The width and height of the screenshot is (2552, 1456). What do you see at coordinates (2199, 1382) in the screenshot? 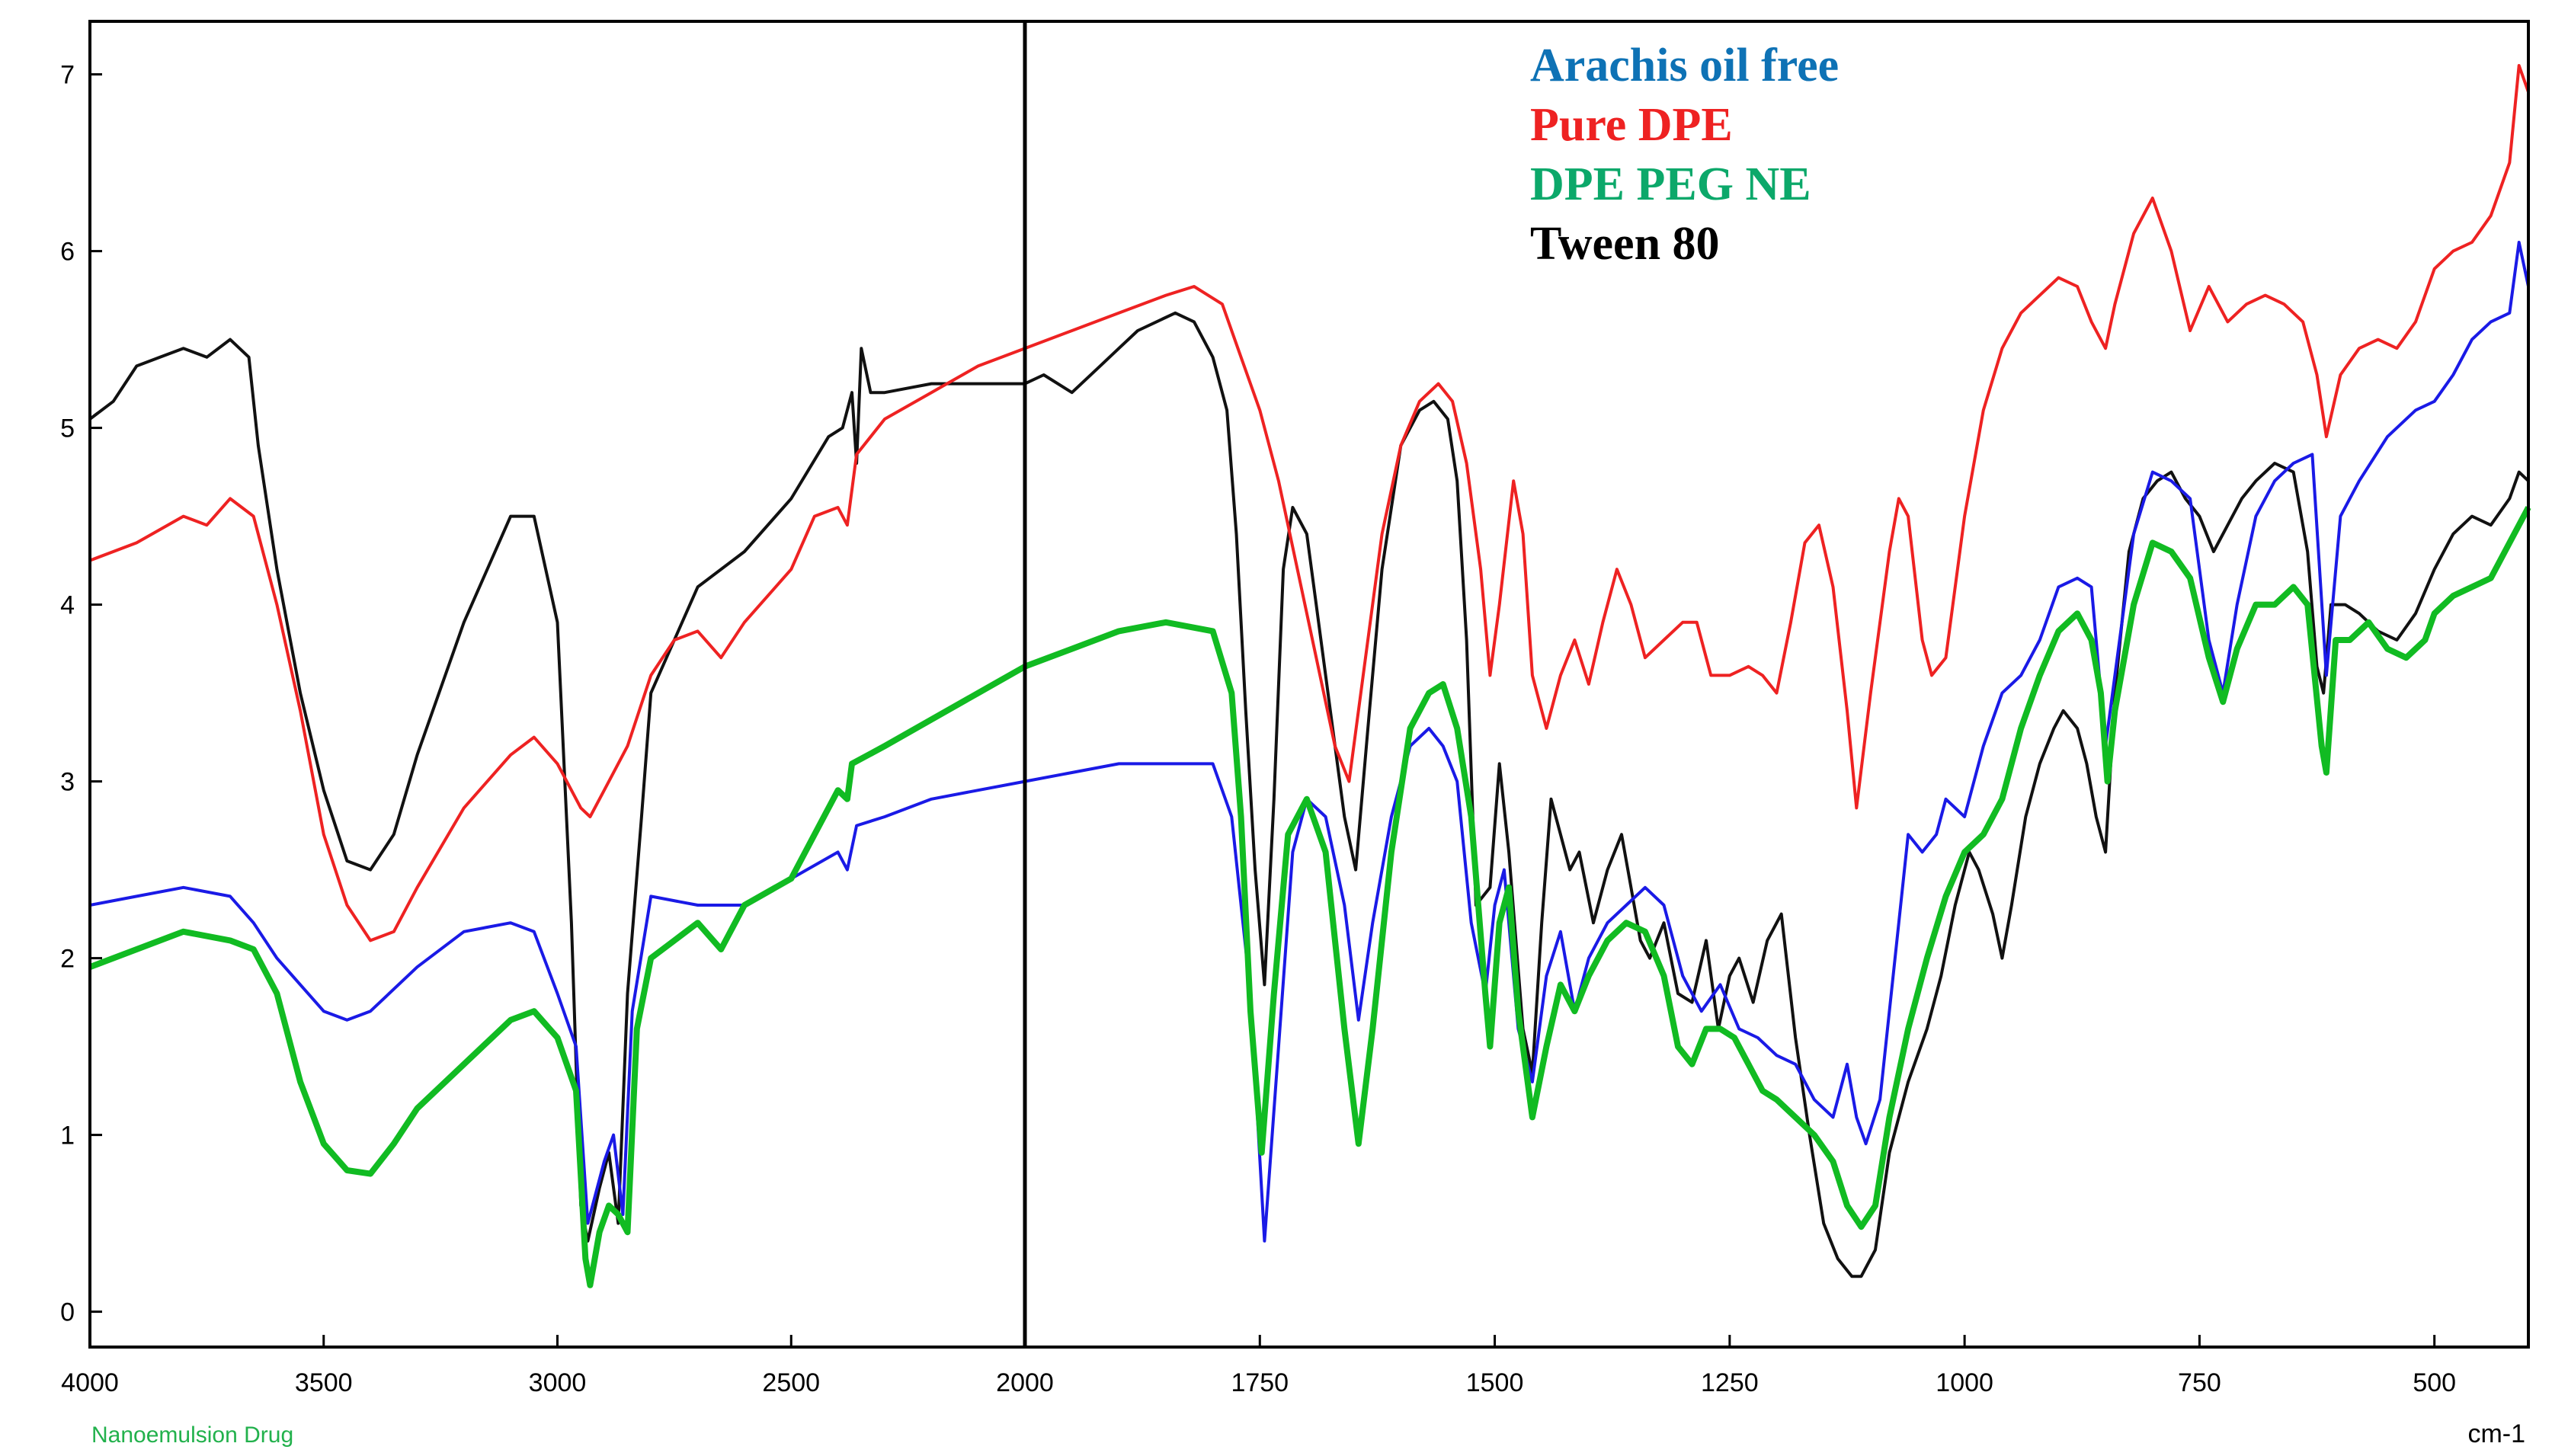
I see `x-tick-label: 750` at bounding box center [2199, 1382].